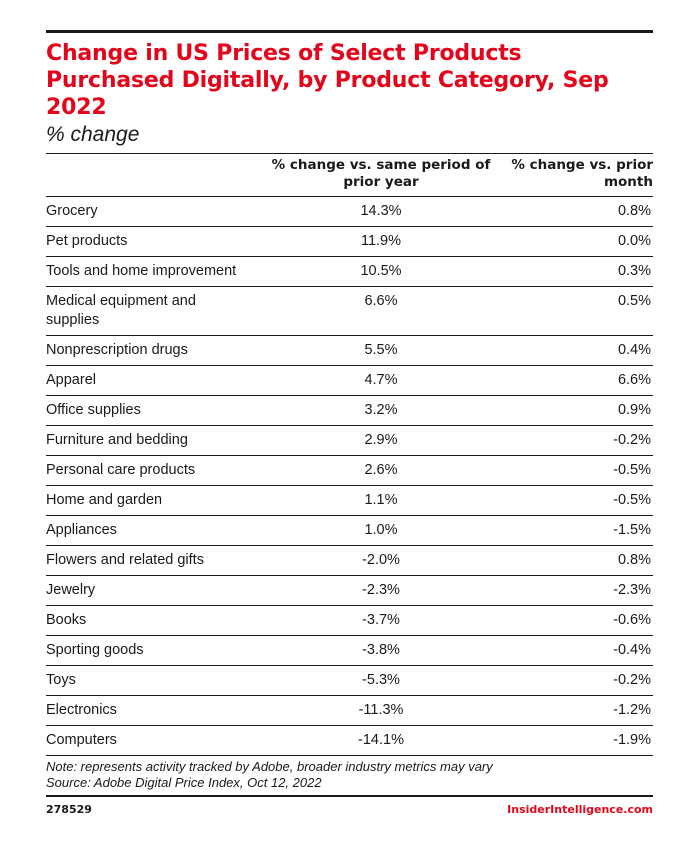  I want to click on brand-link: InsiderIntelligence.com, so click(580, 809).